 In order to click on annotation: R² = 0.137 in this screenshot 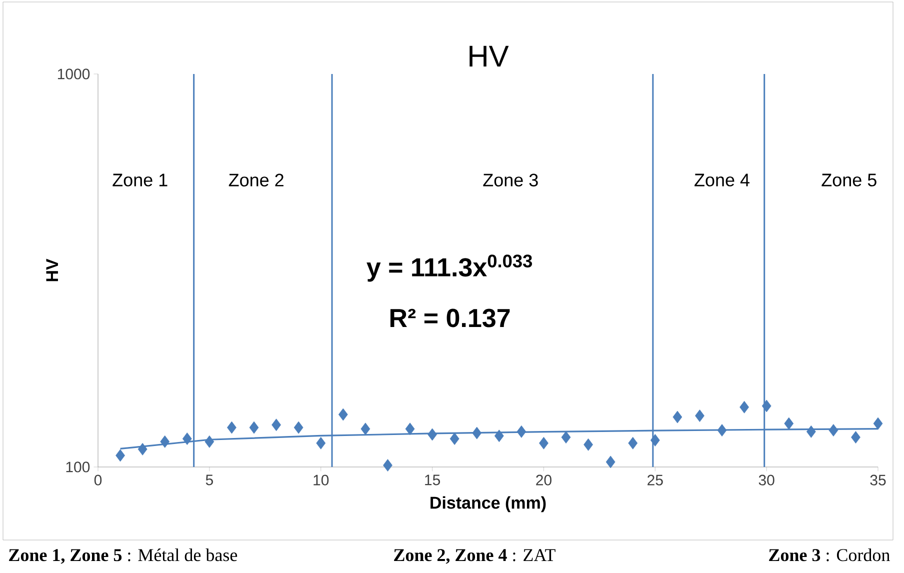, I will do `click(450, 318)`.